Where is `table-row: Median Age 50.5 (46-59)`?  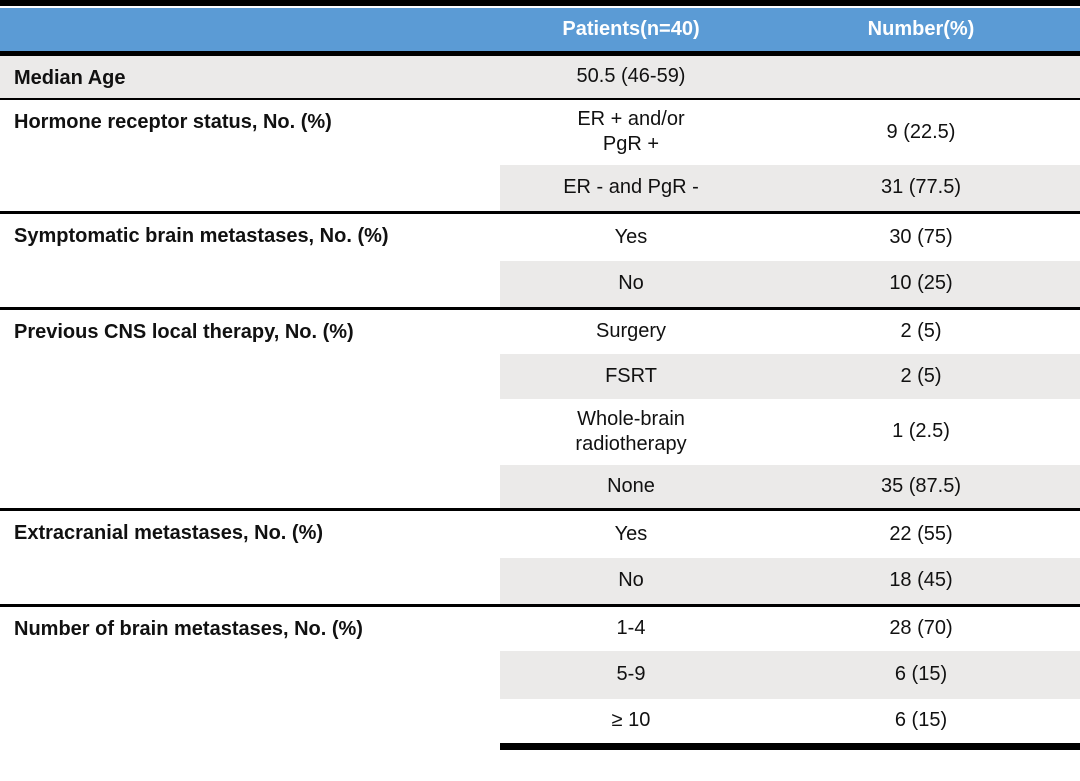
table-row: Median Age 50.5 (46-59) is located at coordinates (540, 76).